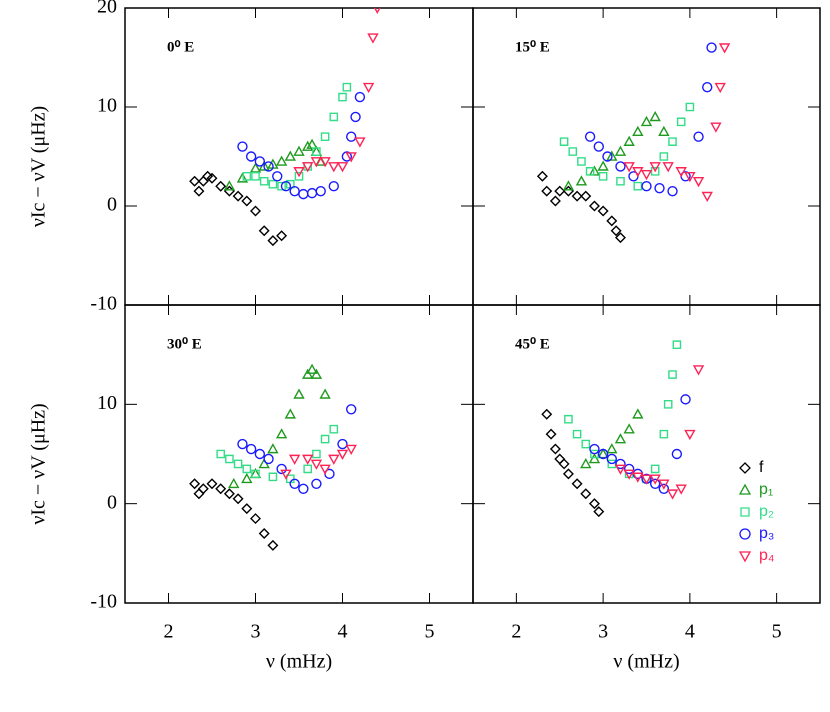 Image resolution: width=830 pixels, height=712 pixels. Describe the element at coordinates (343, 632) in the screenshot. I see `x-tick-label: 4` at that location.